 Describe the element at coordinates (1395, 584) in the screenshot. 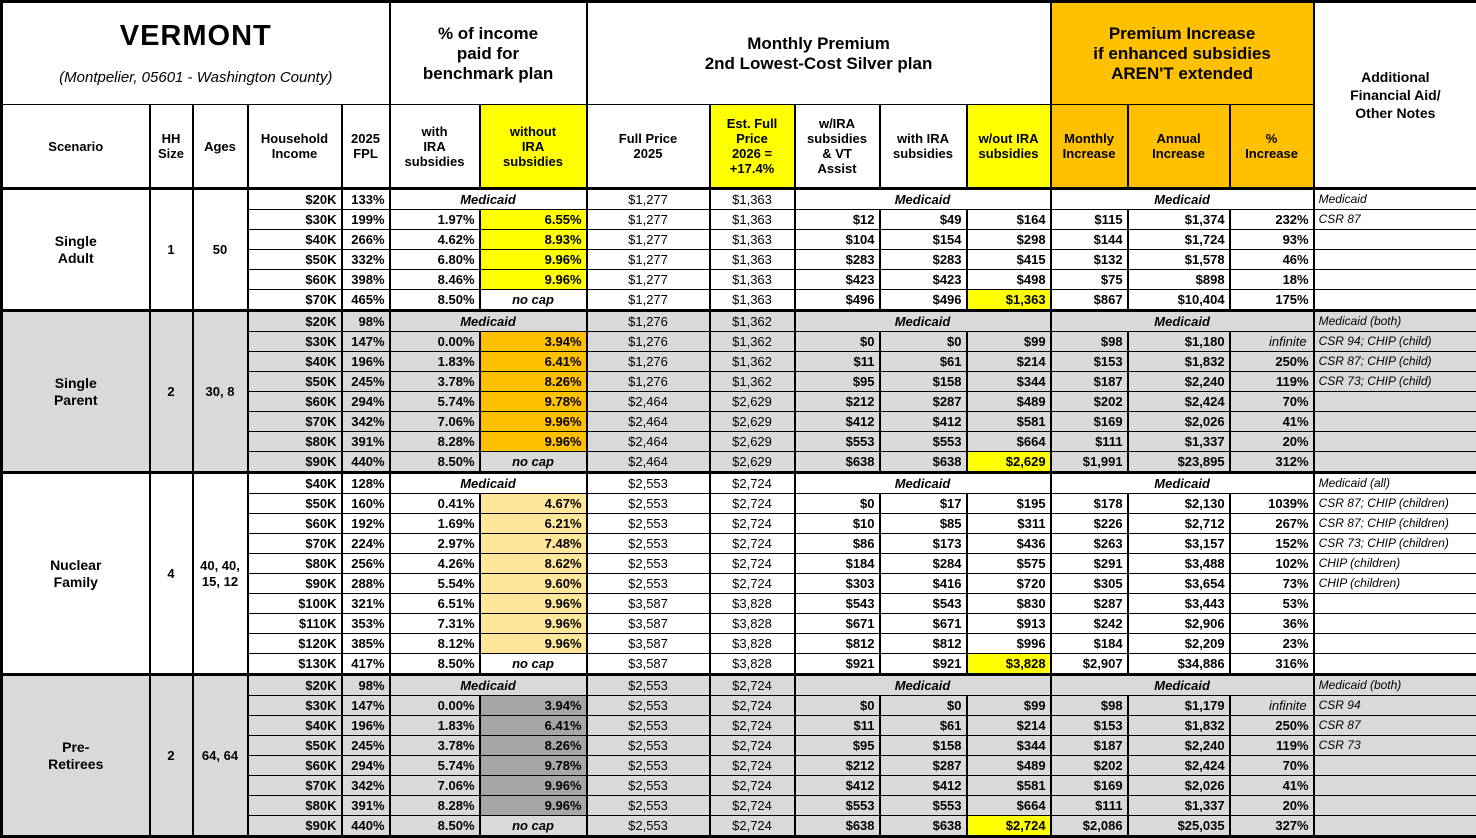

I see `cell-notes: CHIP (children)` at that location.